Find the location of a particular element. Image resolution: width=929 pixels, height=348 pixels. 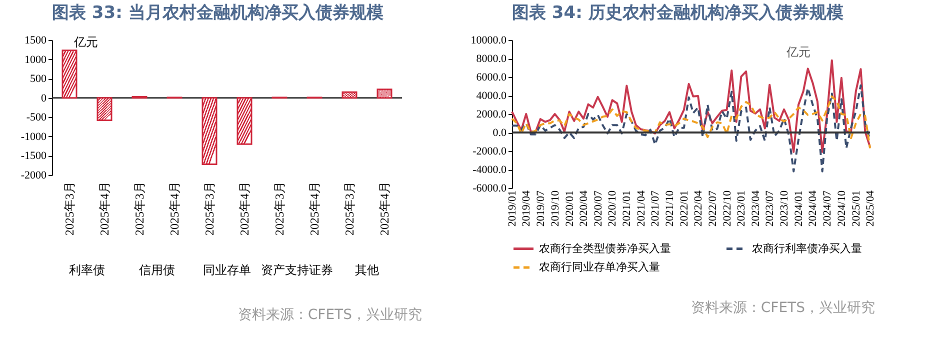

y-tick-label: 1500 is located at coordinates (35, 40).